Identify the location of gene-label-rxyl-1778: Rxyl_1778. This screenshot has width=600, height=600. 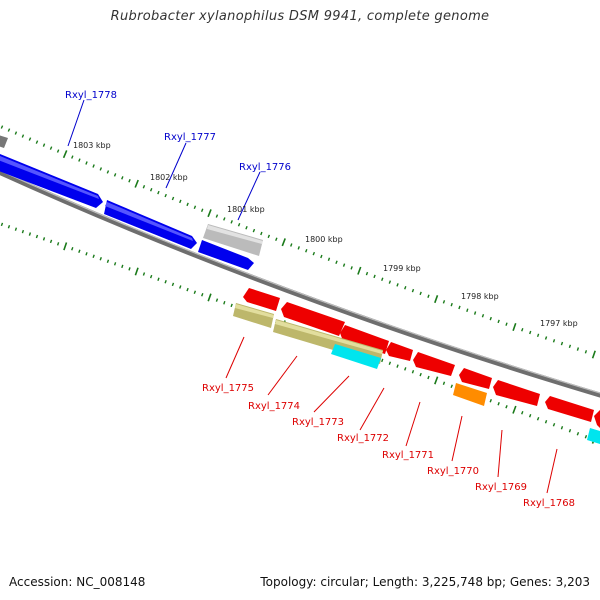
(91, 95).